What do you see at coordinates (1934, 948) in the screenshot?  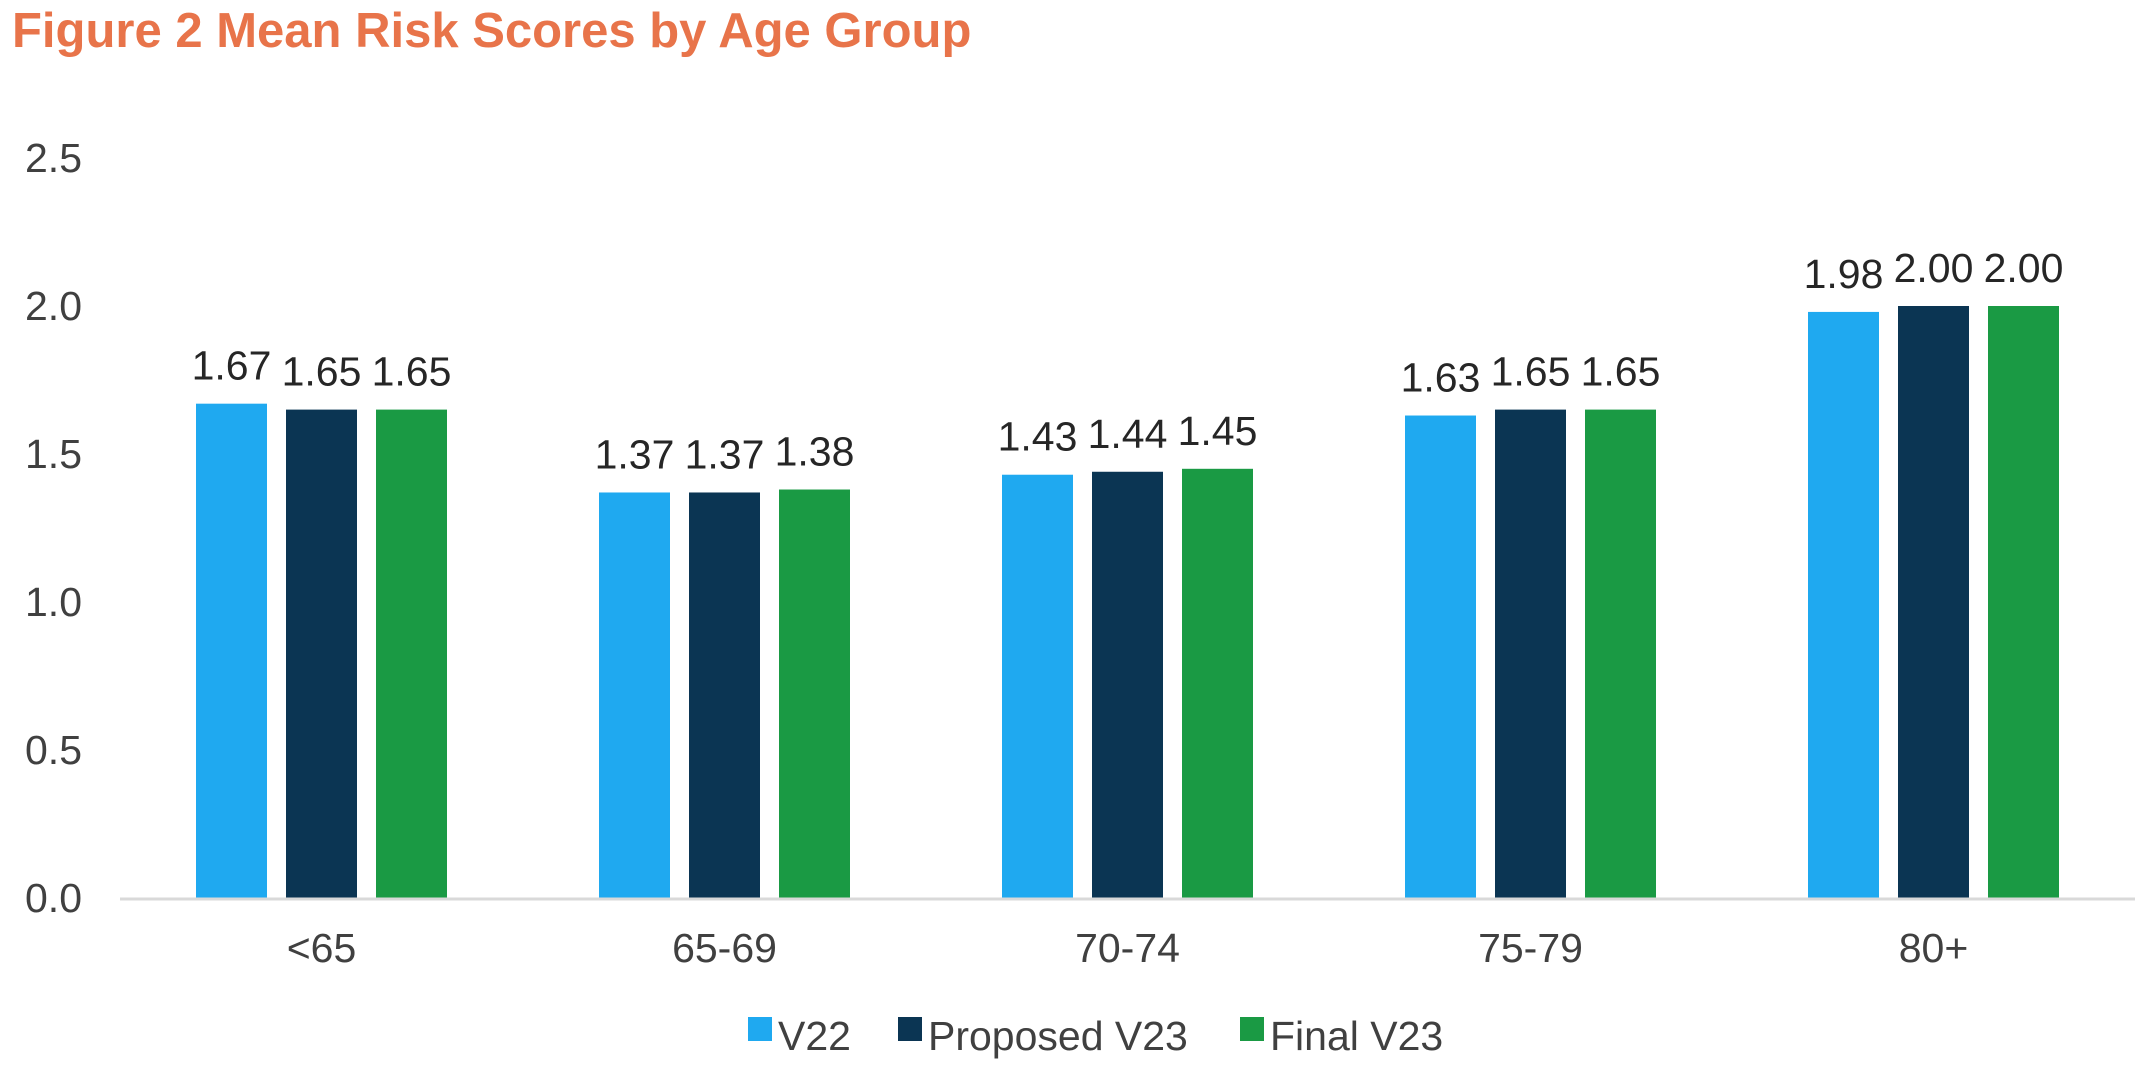 I see `x-tick-label: 80+` at bounding box center [1934, 948].